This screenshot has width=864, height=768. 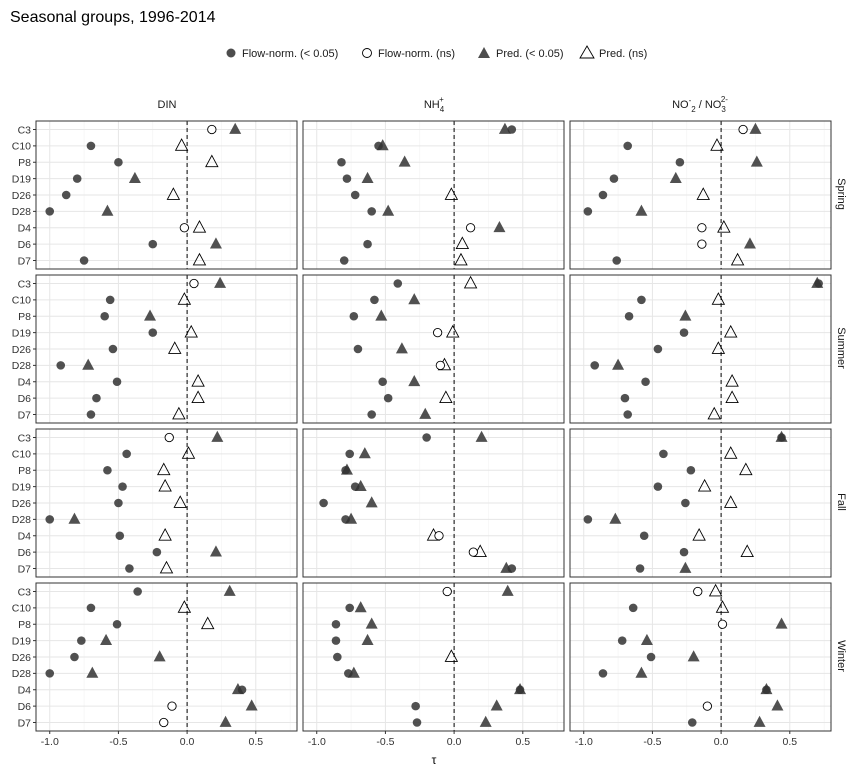 What do you see at coordinates (21, 196) in the screenshot?
I see `y-tick-label: D26` at bounding box center [21, 196].